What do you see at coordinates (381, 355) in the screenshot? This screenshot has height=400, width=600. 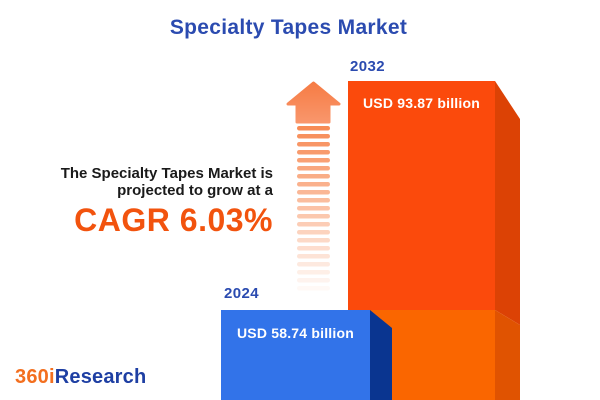 I see `bar-2024-side` at bounding box center [381, 355].